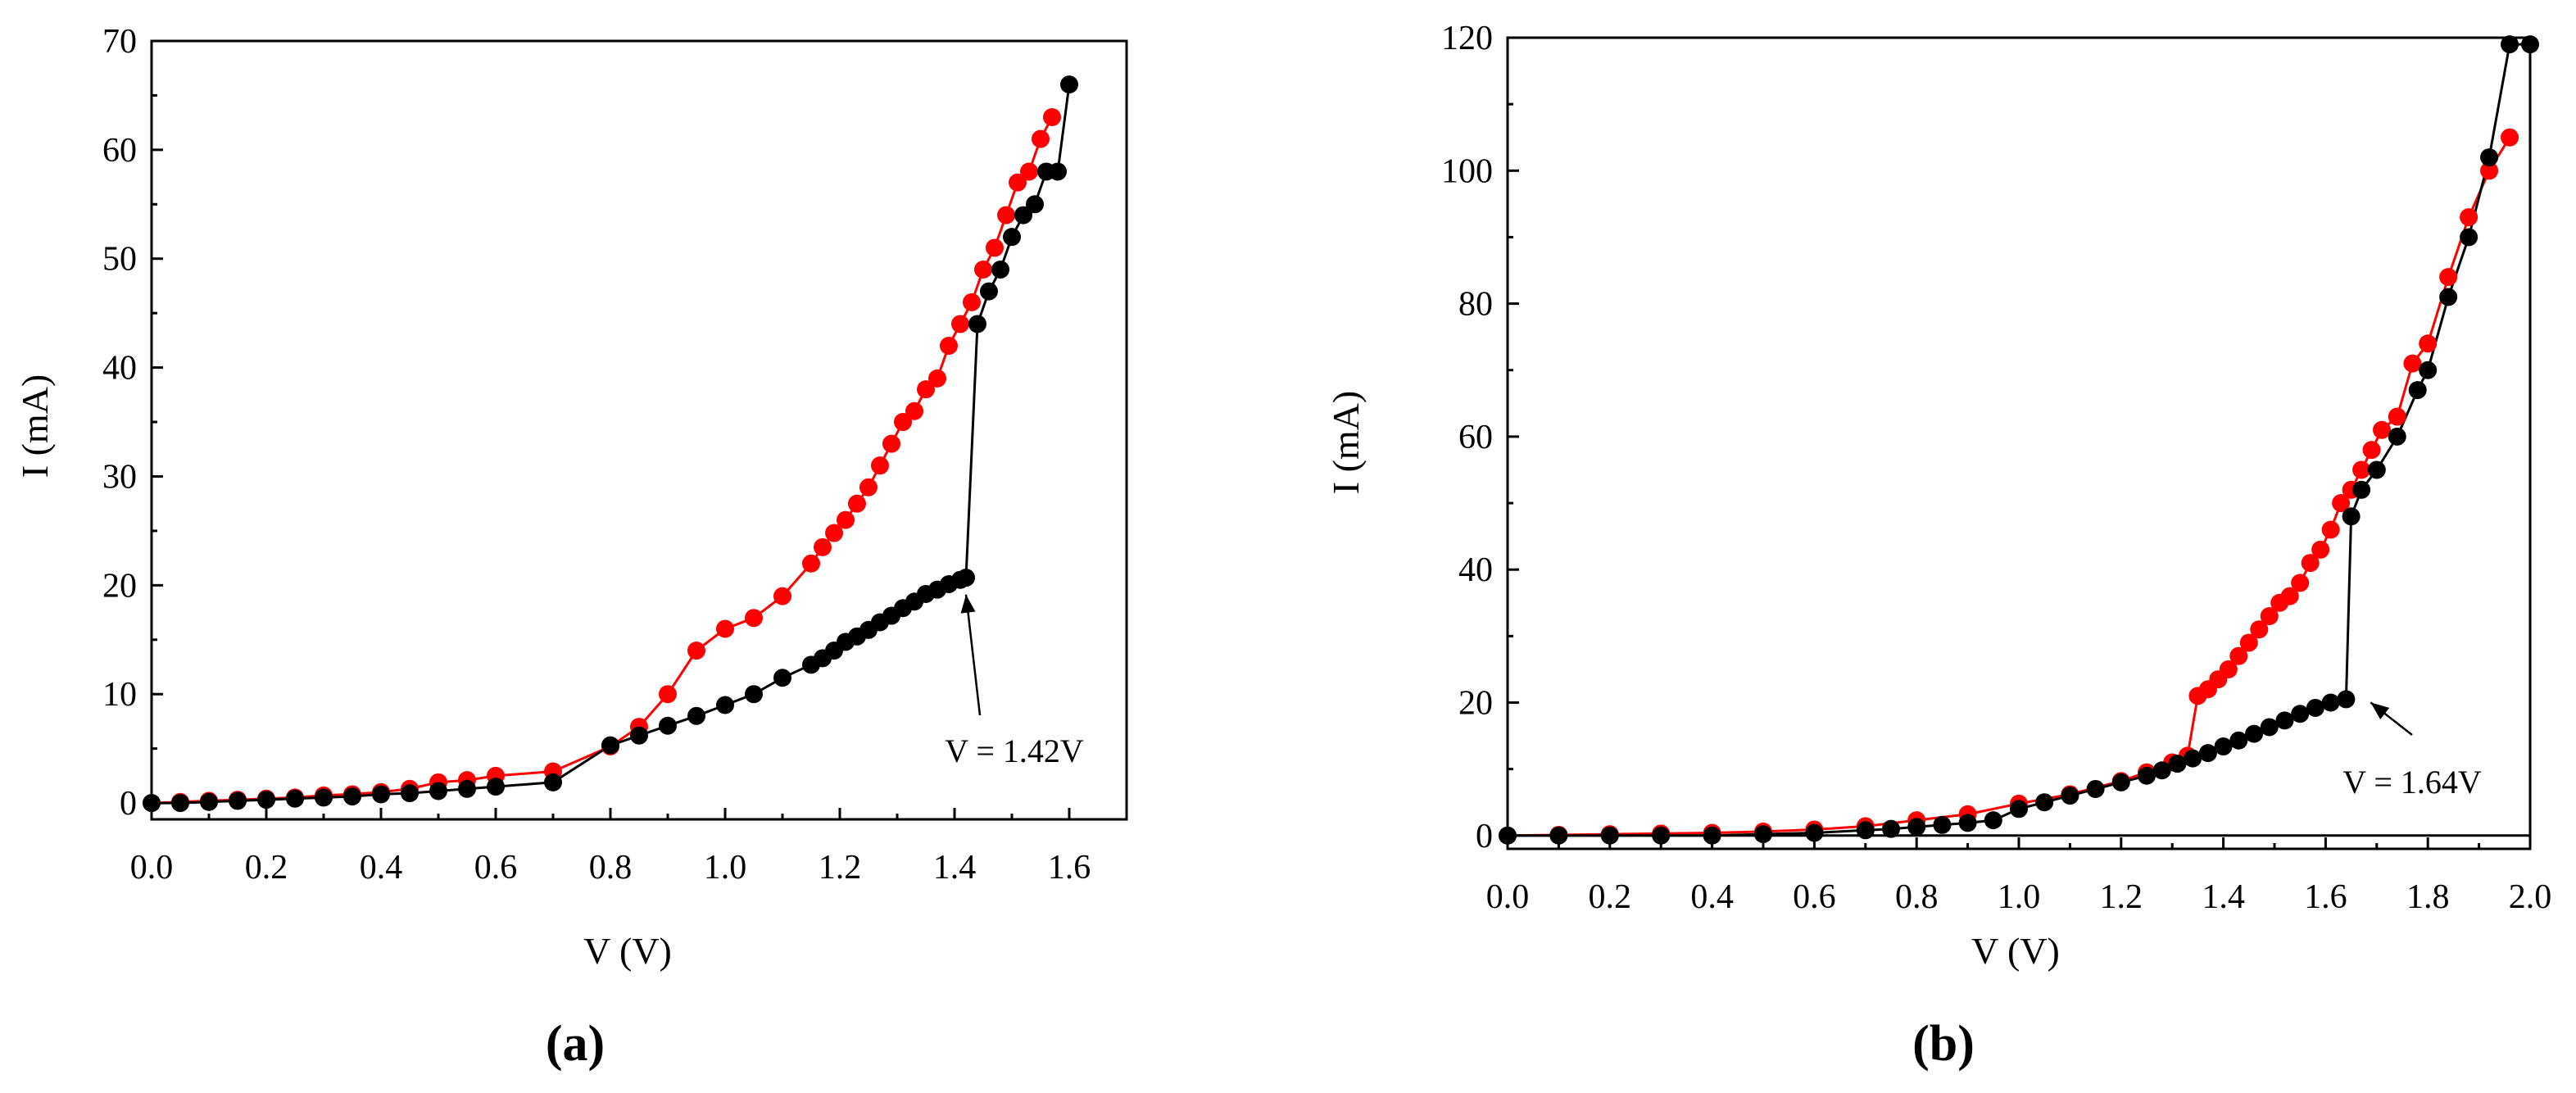 This screenshot has height=1093, width=2576. What do you see at coordinates (119, 477) in the screenshot?
I see `y-tick-label: 30` at bounding box center [119, 477].